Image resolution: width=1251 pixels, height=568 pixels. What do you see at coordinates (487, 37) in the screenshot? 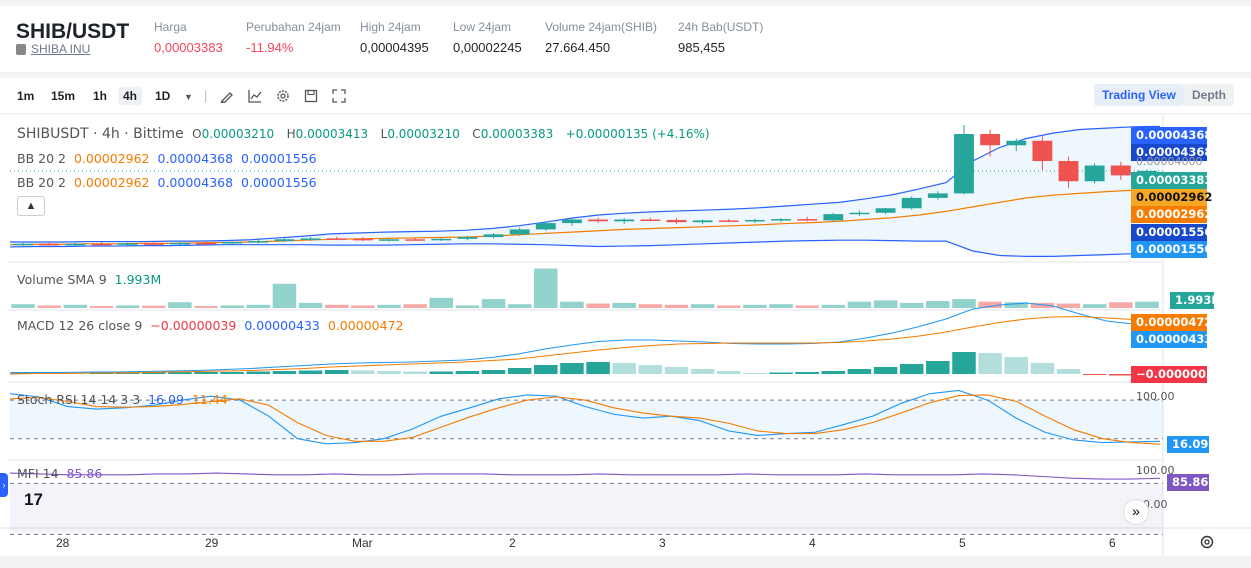
I see `stat-low: Low 24jam 0,00002245` at bounding box center [487, 37].